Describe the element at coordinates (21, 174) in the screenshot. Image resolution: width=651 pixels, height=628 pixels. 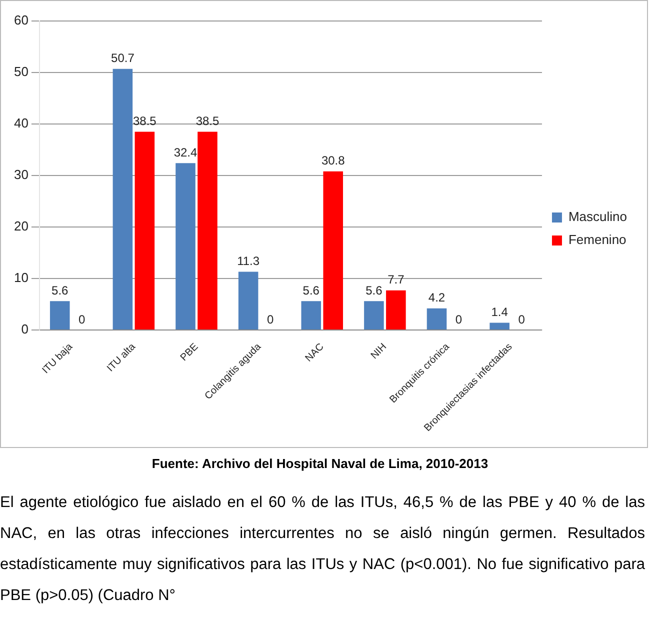
I see `y-tick-label: 30` at that location.